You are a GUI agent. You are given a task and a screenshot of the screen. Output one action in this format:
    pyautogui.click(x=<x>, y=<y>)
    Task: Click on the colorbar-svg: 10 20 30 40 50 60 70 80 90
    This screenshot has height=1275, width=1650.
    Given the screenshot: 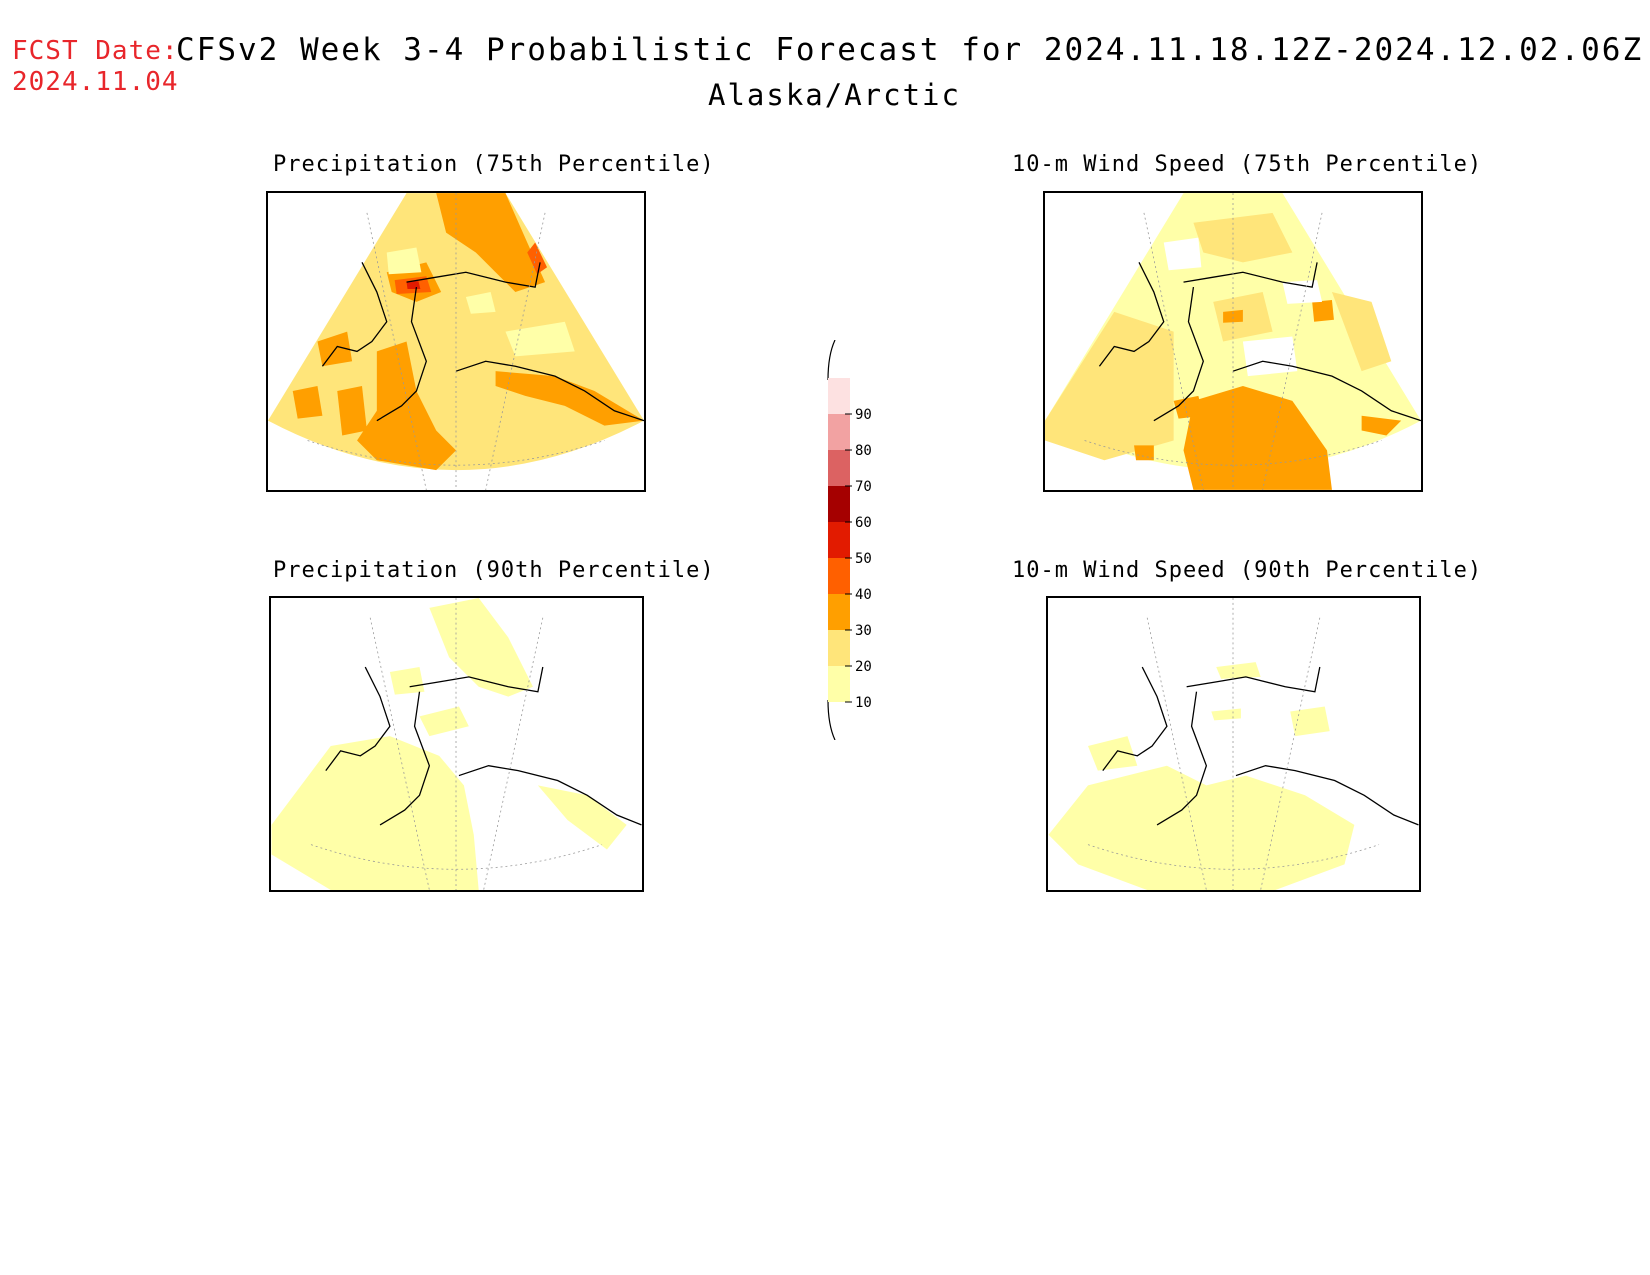 What is the action you would take?
    pyautogui.click(x=849, y=540)
    